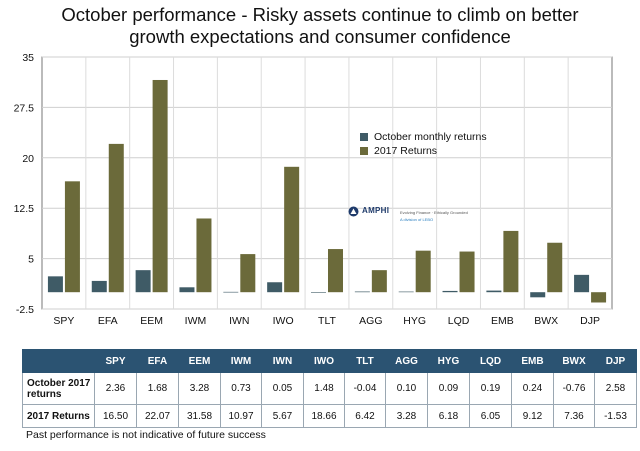  What do you see at coordinates (599, 297) in the screenshot?
I see `bar-2017-djp` at bounding box center [599, 297].